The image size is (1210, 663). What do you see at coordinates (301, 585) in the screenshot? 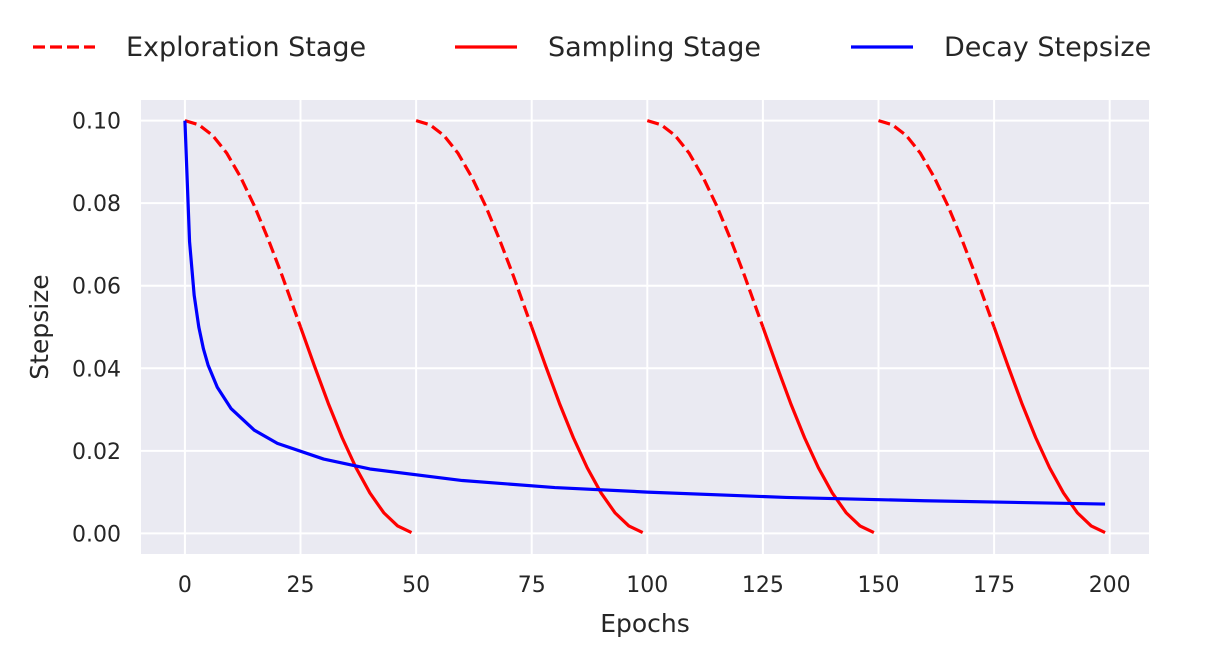
I see `x-tick-label: 25` at bounding box center [301, 585].